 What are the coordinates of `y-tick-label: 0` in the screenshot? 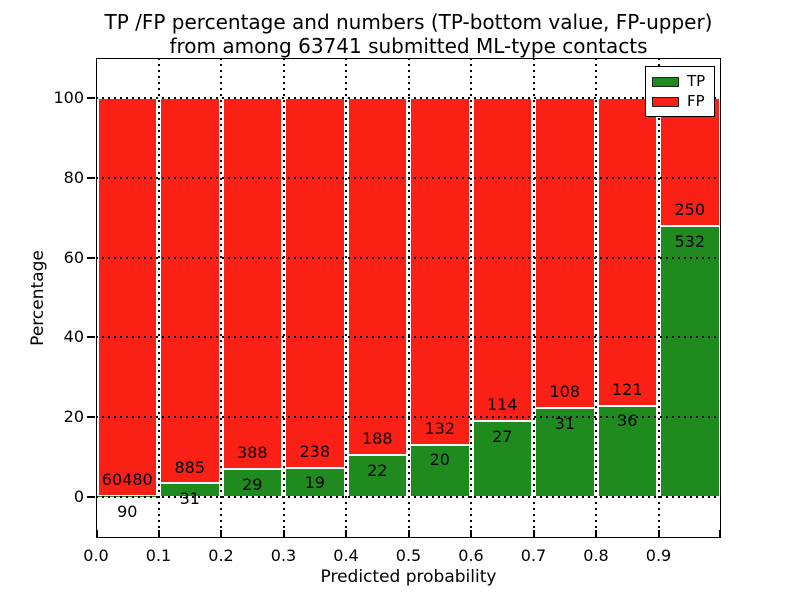 It's located at (78, 496).